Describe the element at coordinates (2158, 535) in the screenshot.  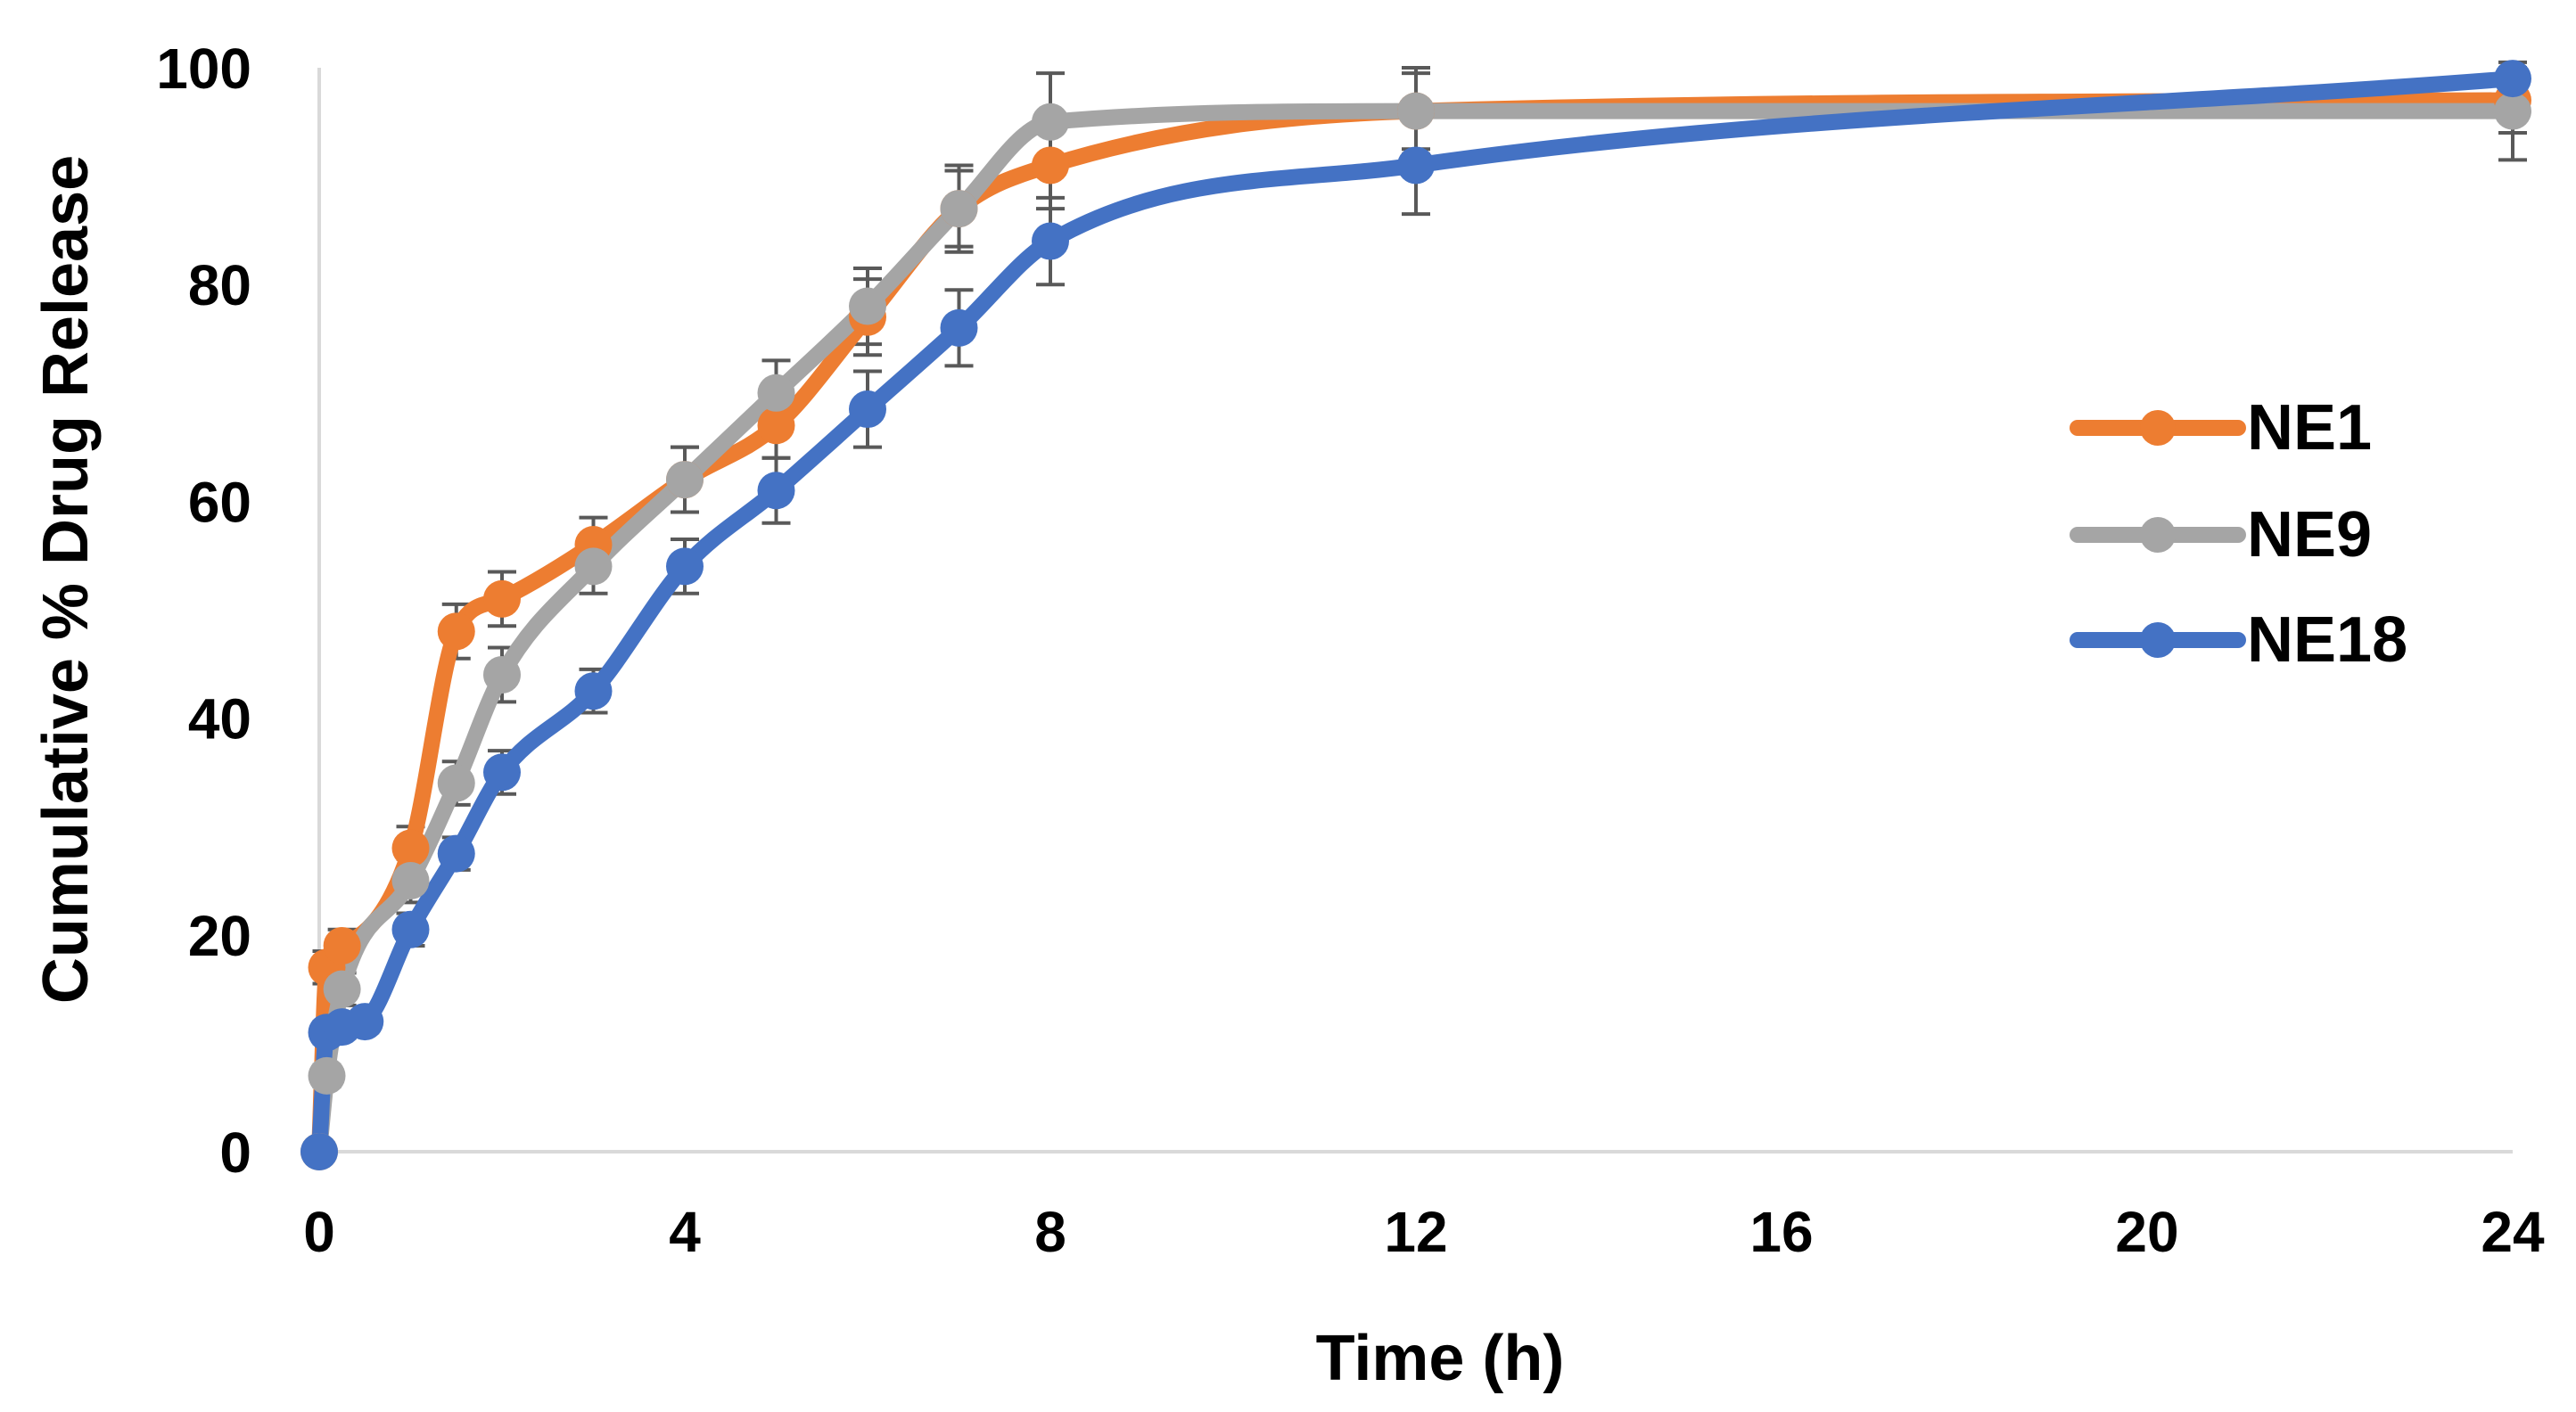
I see `legend-marker-ne9` at that location.